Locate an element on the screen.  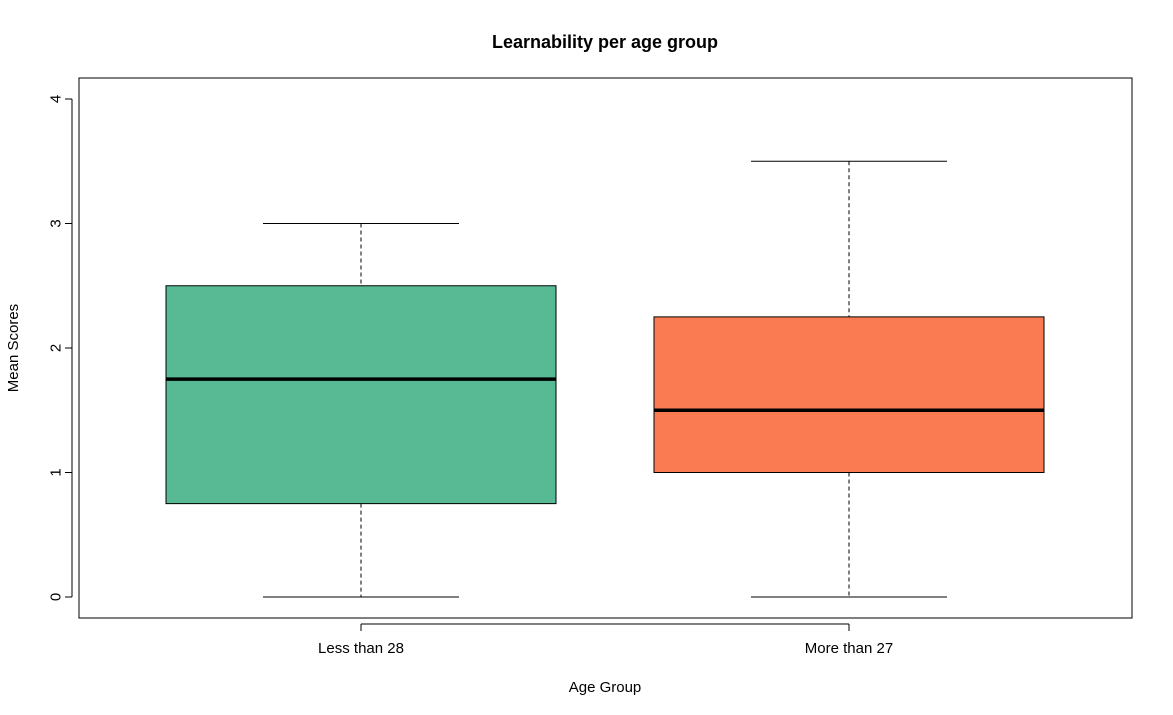
chart-title: Learnability per age group is located at coordinates (605, 42).